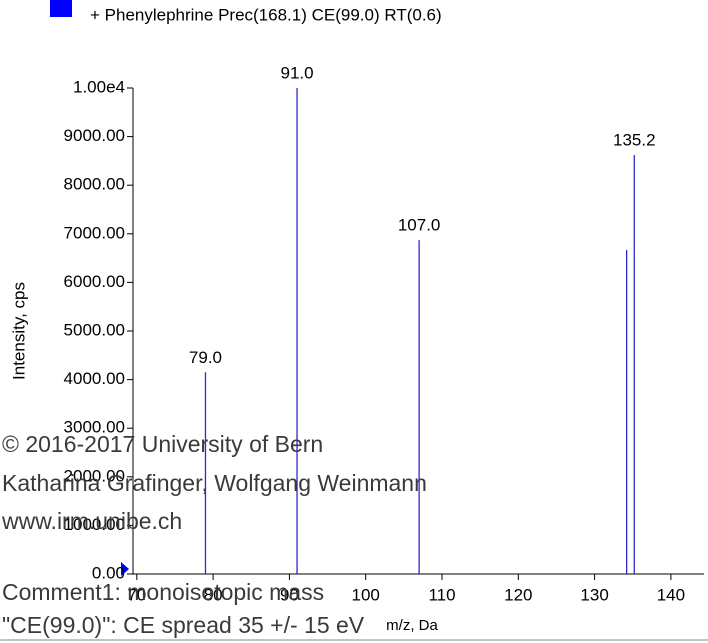  Describe the element at coordinates (594, 594) in the screenshot. I see `x-tick-label: 130` at that location.